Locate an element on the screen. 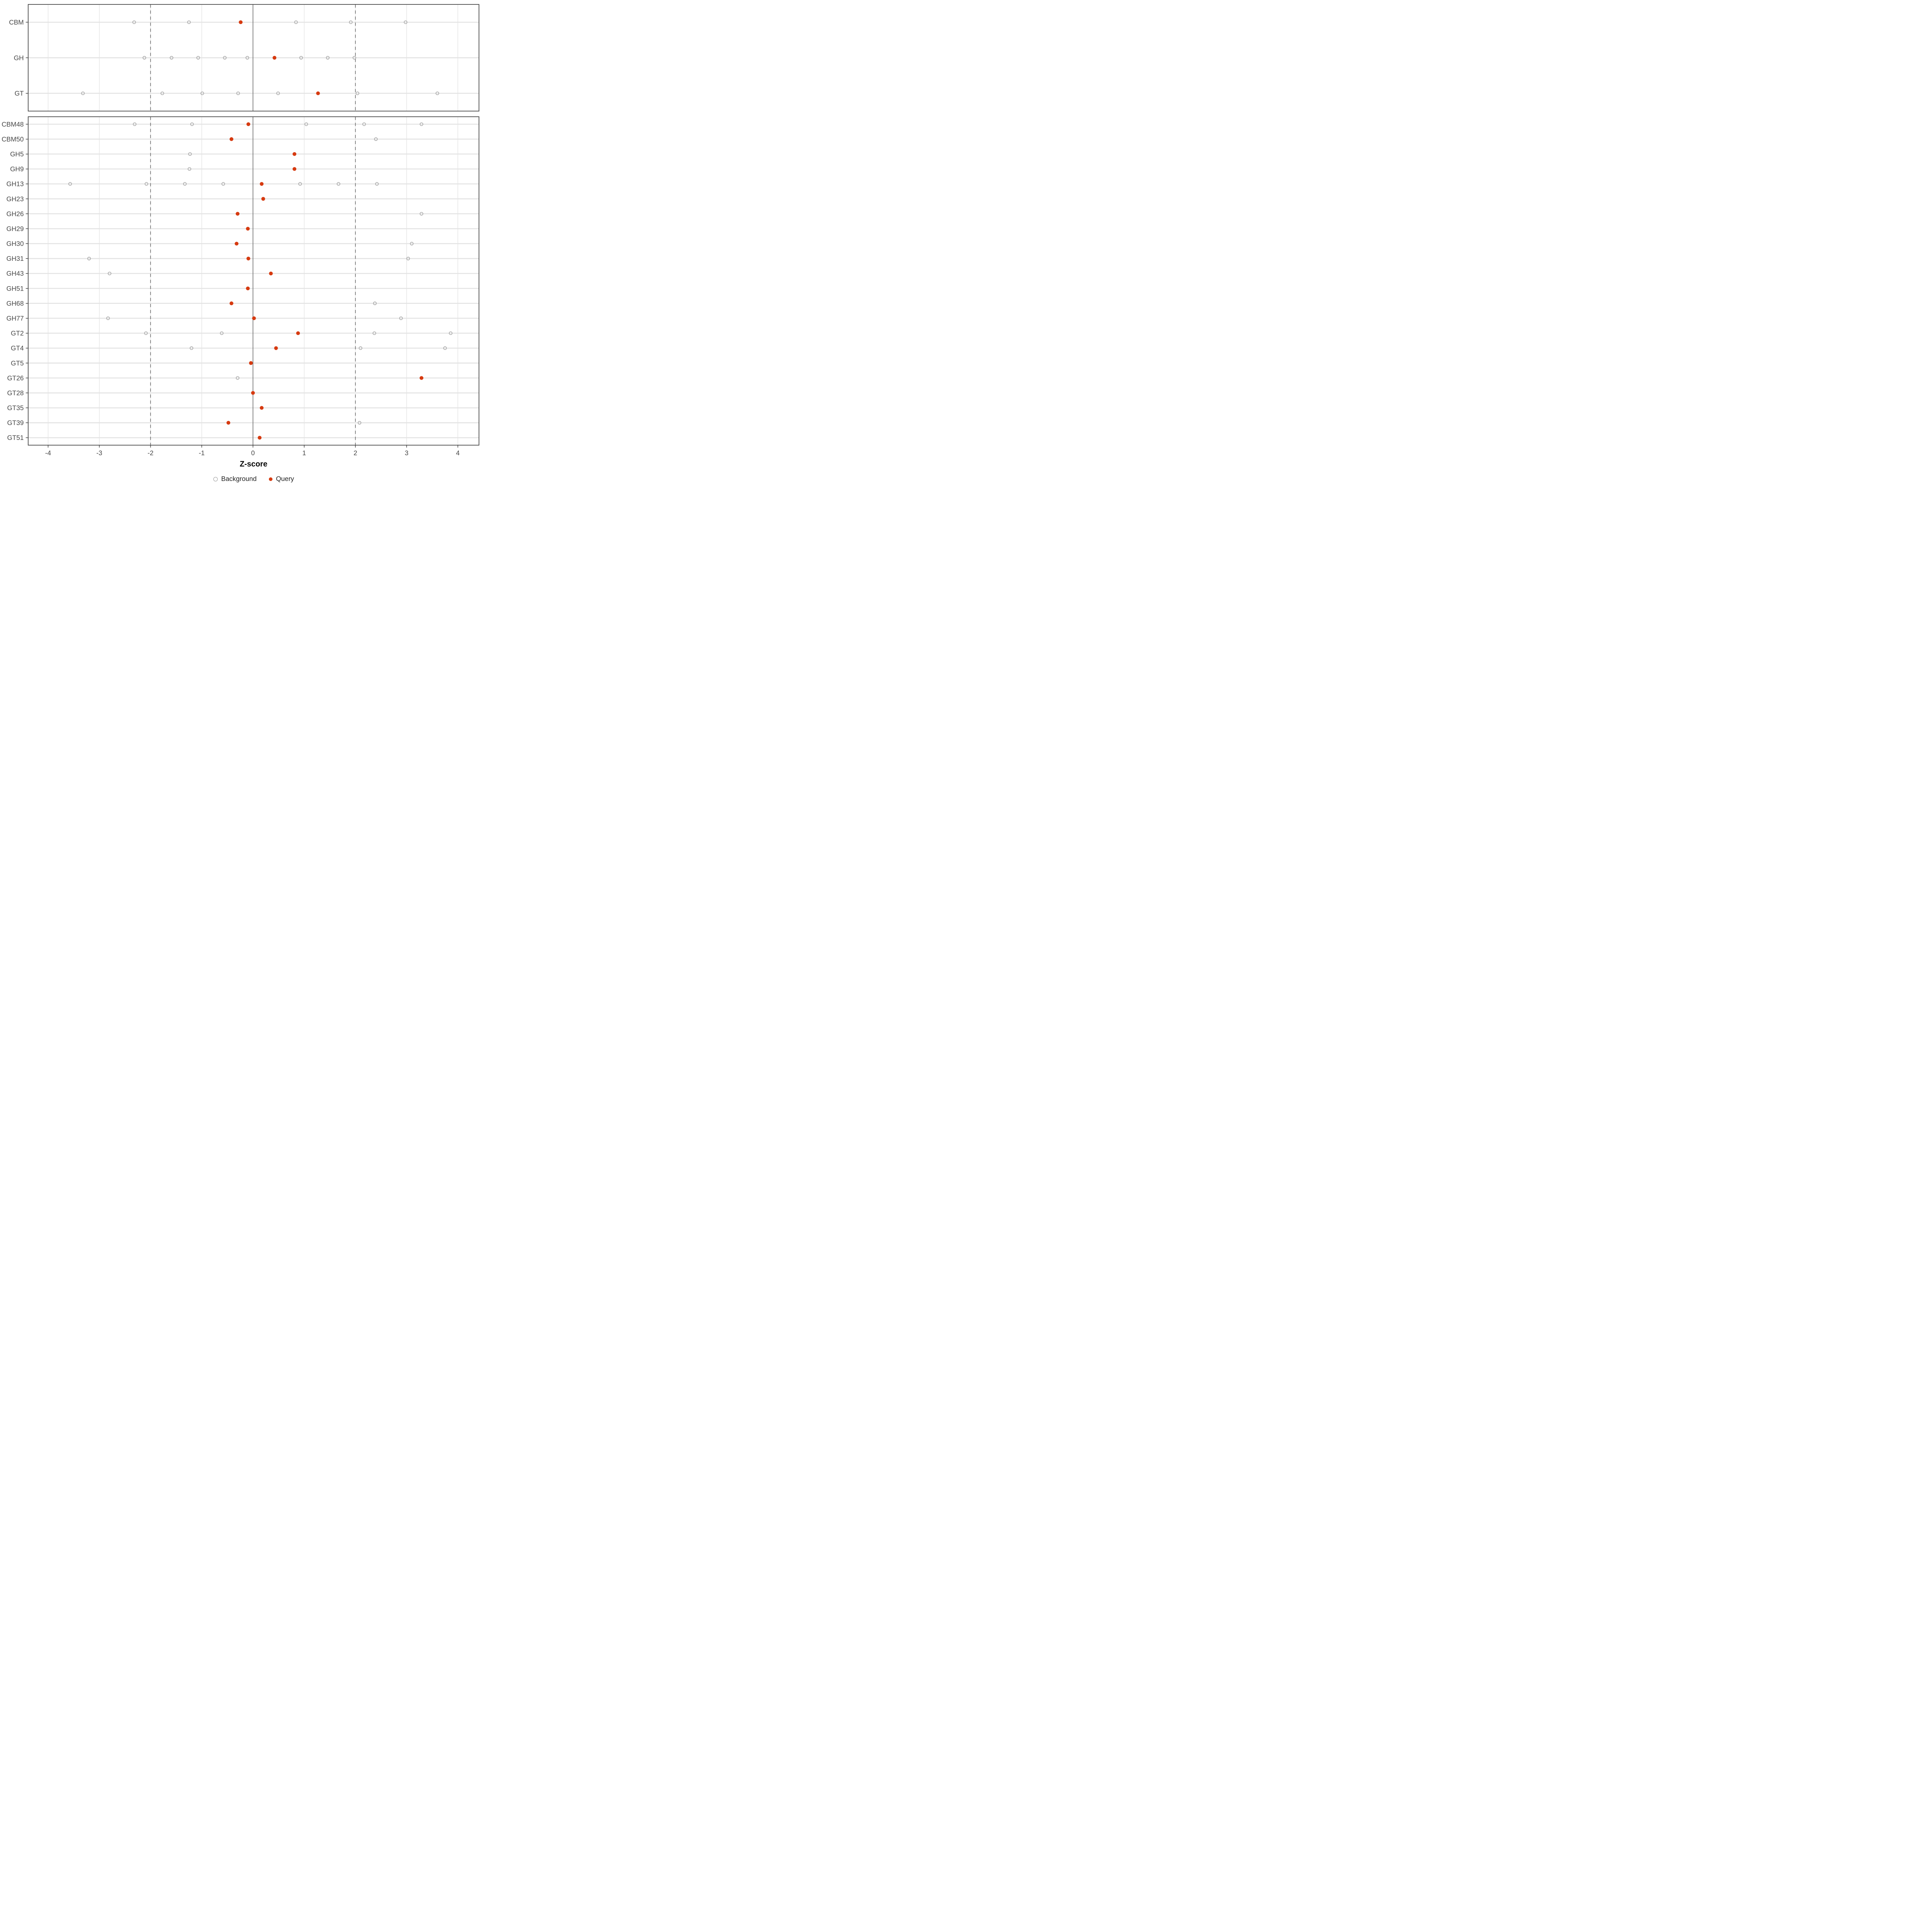 This screenshot has height=1932, width=1932. row-label: GT2 is located at coordinates (17, 333).